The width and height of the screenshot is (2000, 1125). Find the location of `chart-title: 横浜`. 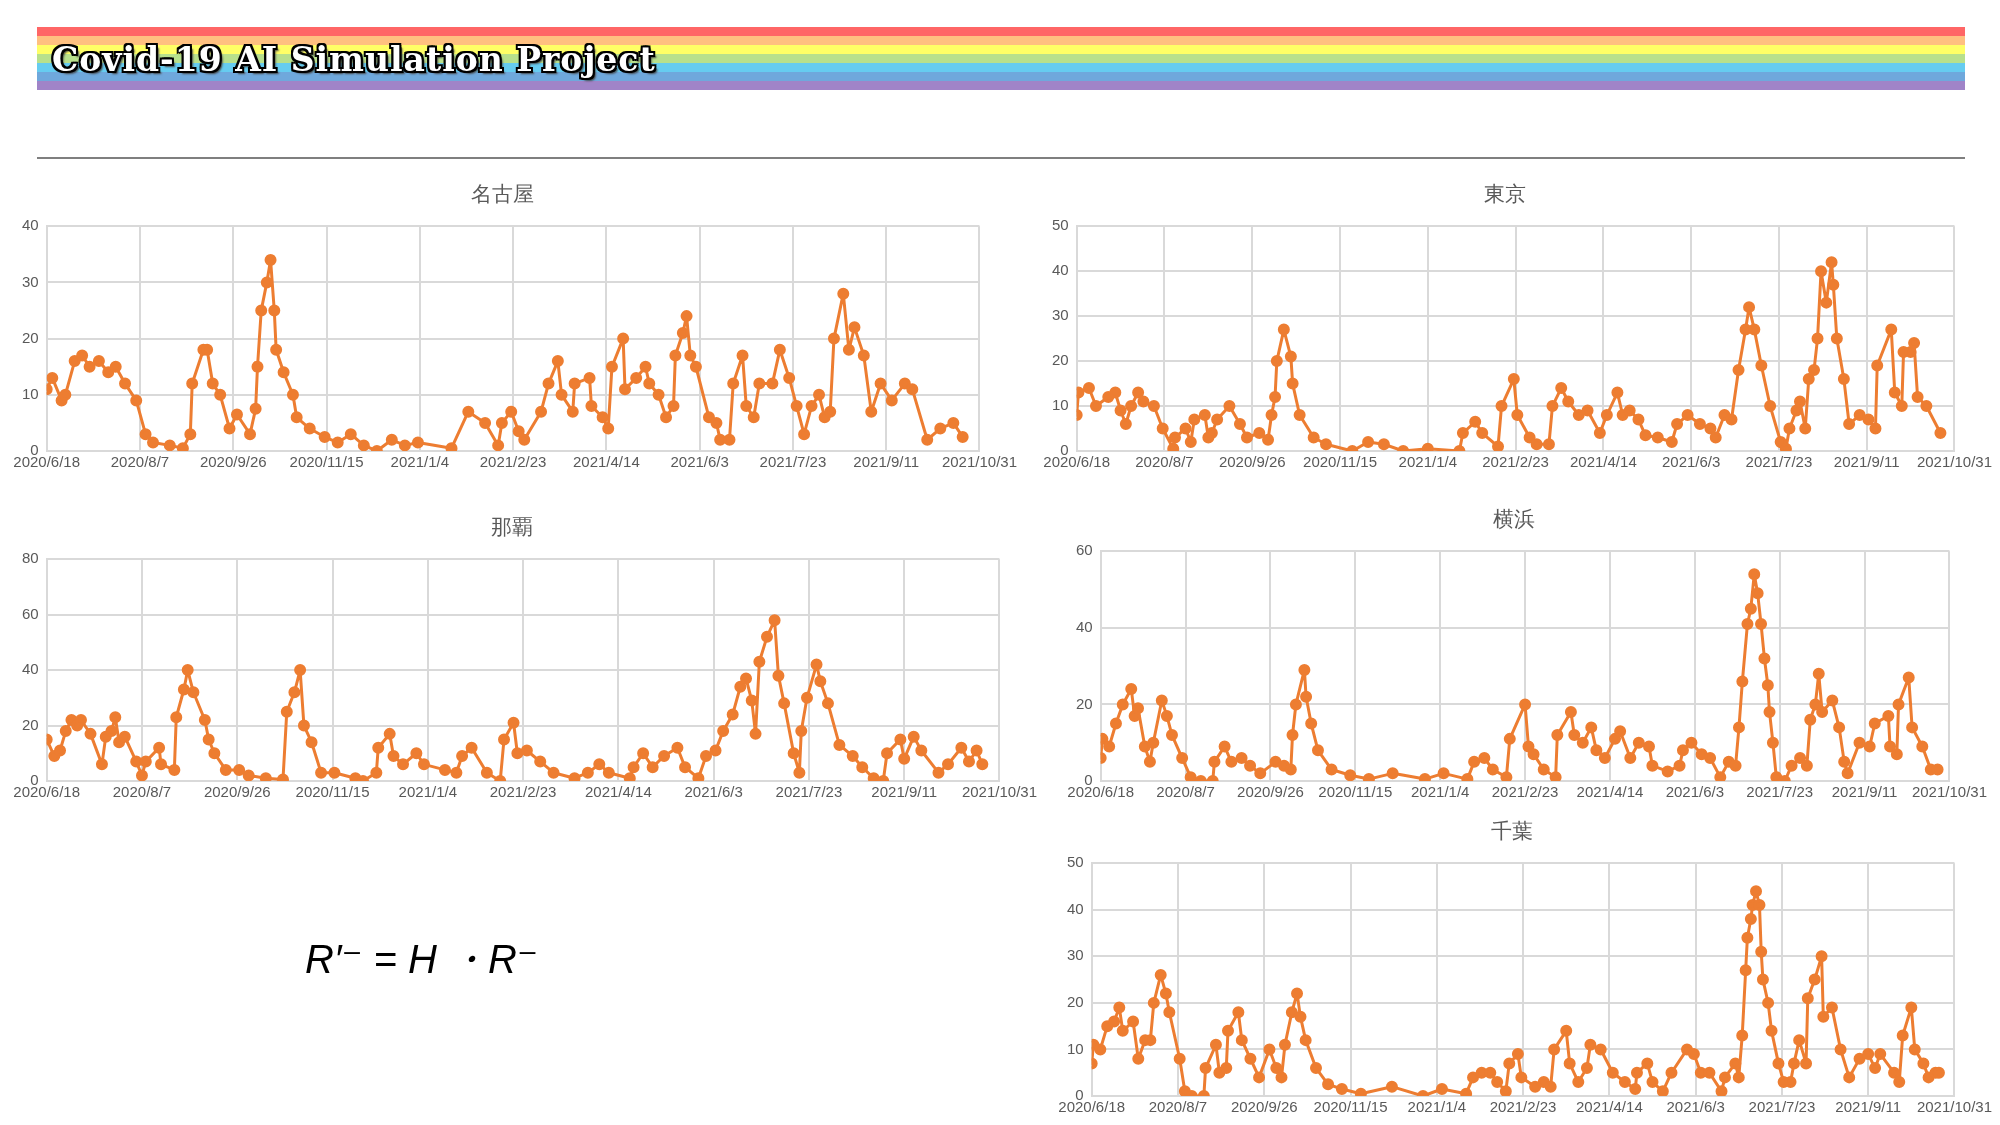

chart-title: 横浜 is located at coordinates (1514, 519).